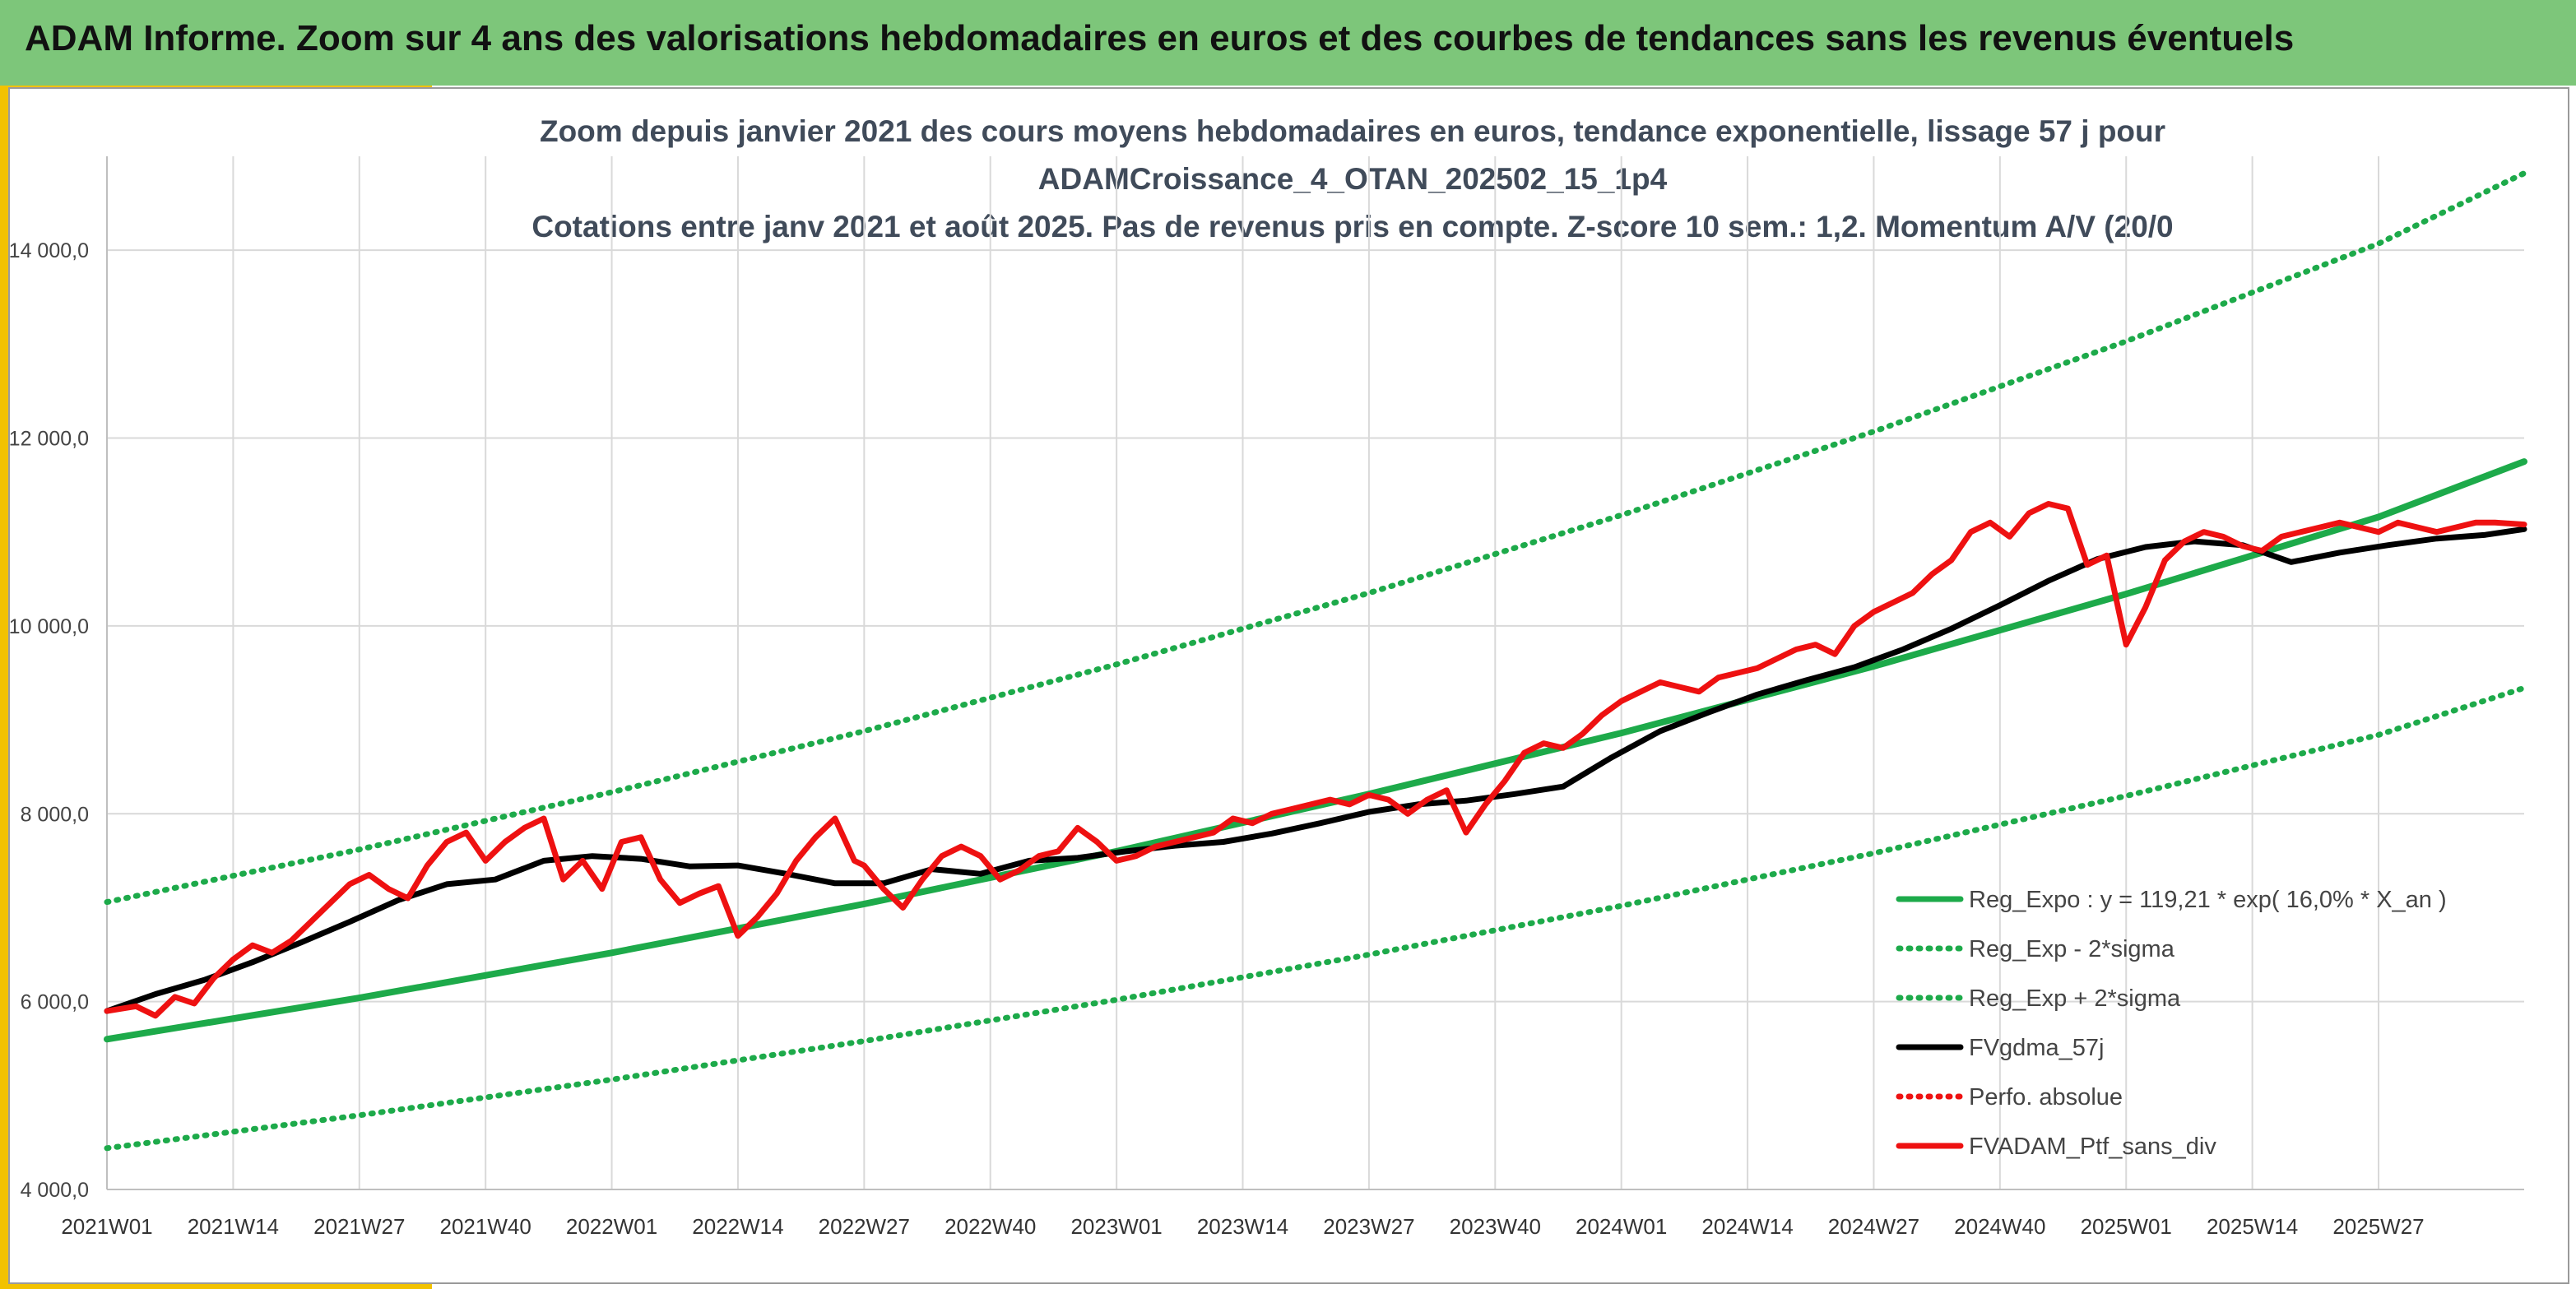 This screenshot has height=1289, width=2576. Describe the element at coordinates (107, 1226) in the screenshot. I see `x-tick-label: 2021W01` at that location.